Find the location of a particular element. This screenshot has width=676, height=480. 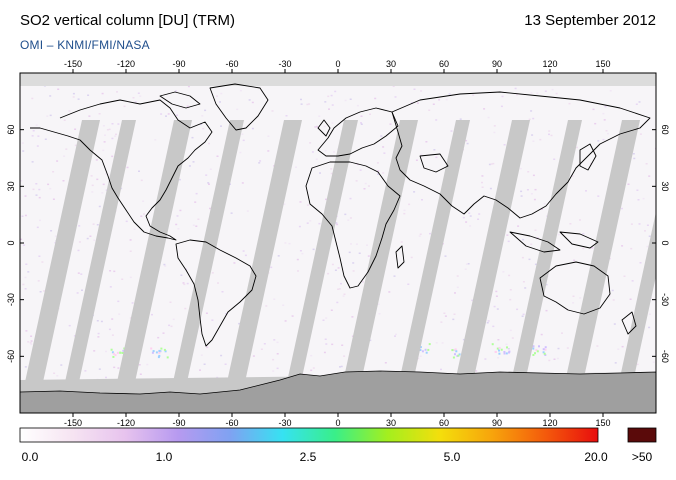

colorbar-label: 5.0 is located at coordinates (452, 457).